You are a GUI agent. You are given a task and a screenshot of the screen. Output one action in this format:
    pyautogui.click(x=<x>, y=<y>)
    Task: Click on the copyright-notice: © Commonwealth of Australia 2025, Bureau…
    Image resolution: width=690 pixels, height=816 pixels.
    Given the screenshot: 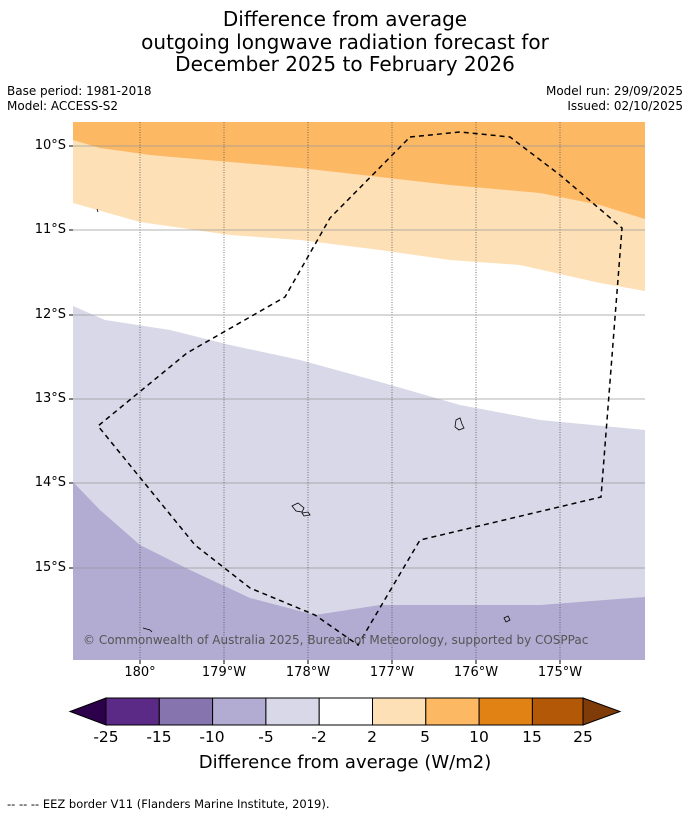 What is the action you would take?
    pyautogui.click(x=336, y=640)
    